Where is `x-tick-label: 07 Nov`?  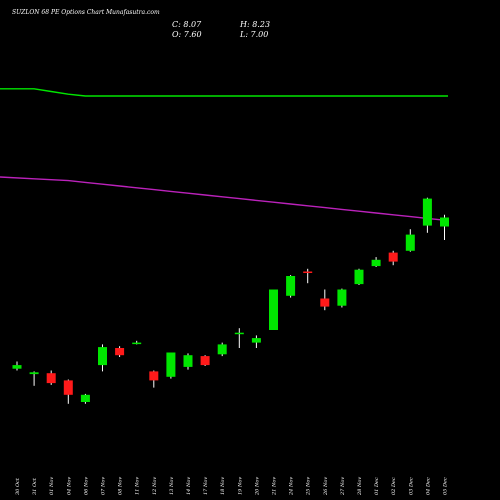 x-tick-label: 07 Nov is located at coordinates (104, 486).